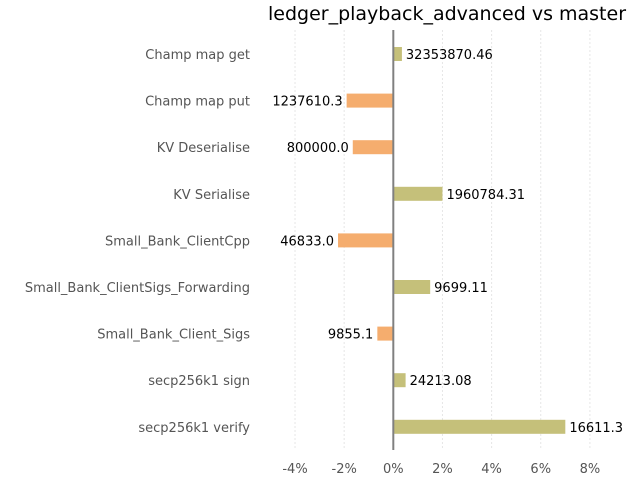  I want to click on data-label: 9699.11, so click(461, 288).